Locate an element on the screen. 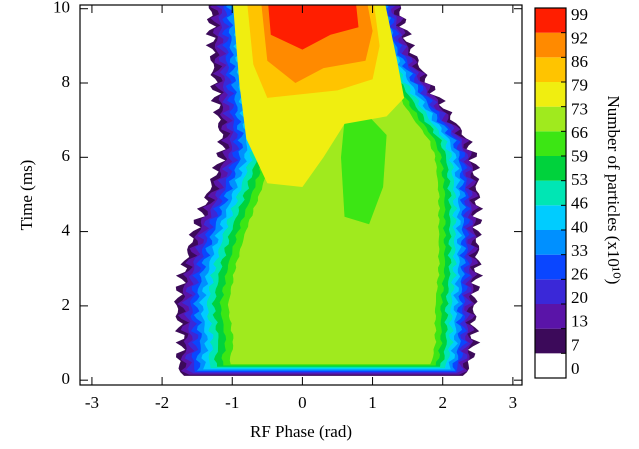  colorbar: 0 7 13 20 26 33 40 46 53 59 66 73 79 86 92 99 is located at coordinates (561, 192).